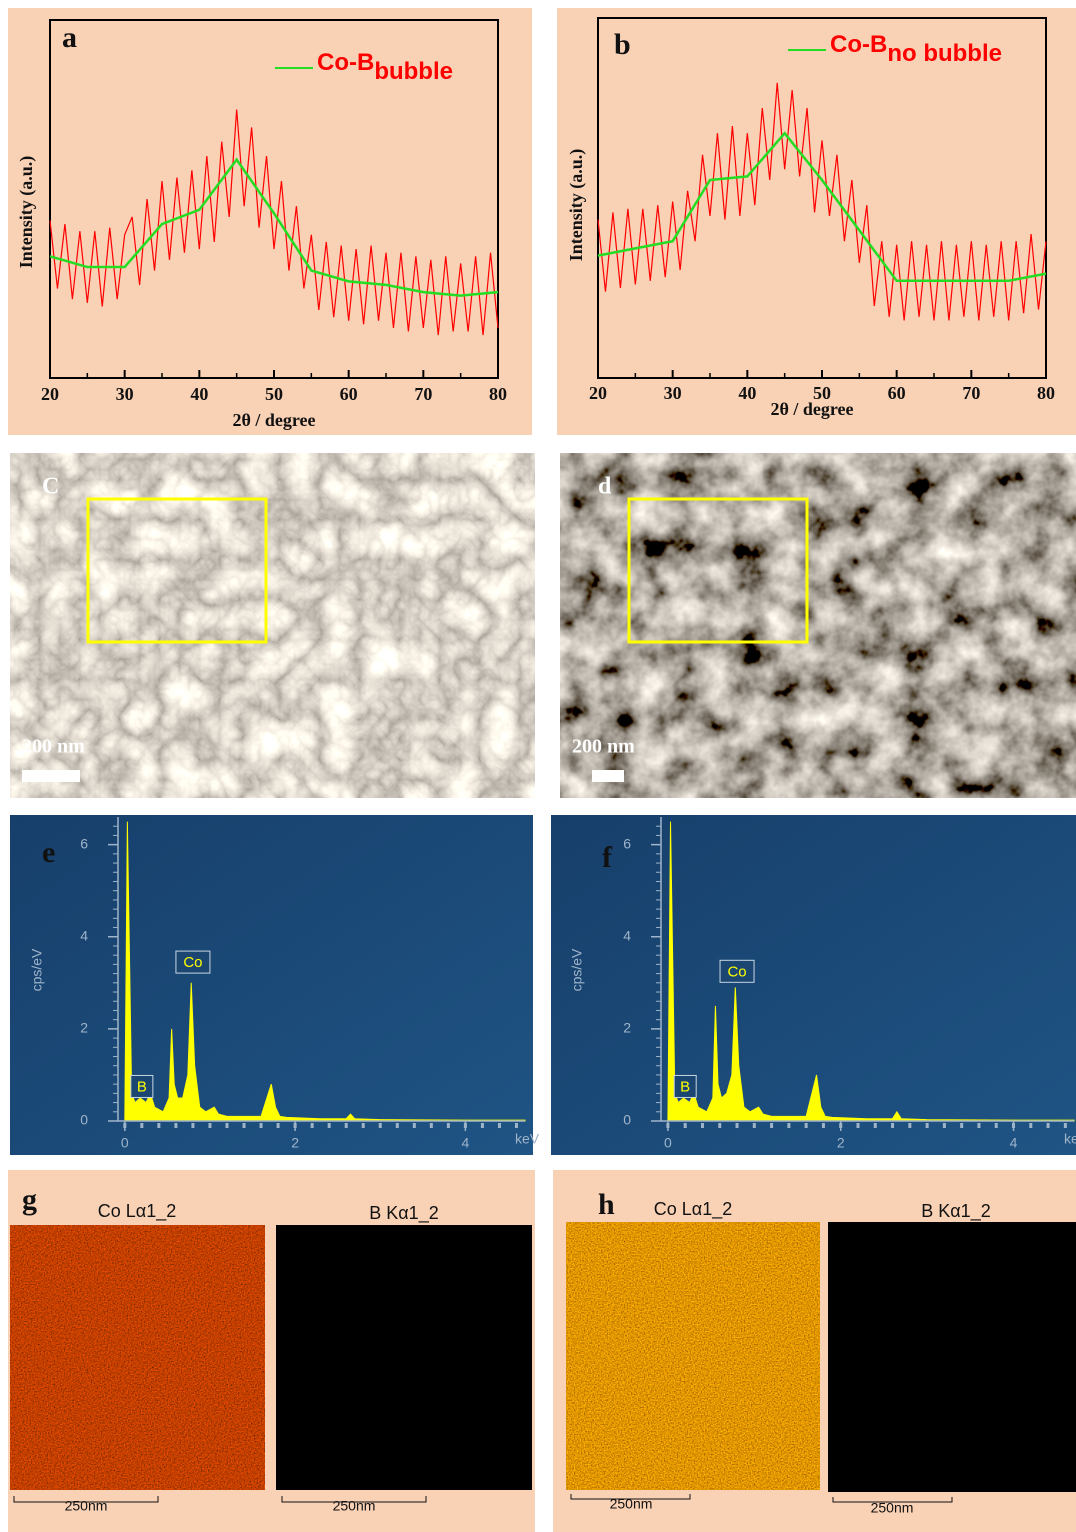 Image resolution: width=1076 pixels, height=1532 pixels. What do you see at coordinates (576, 205) in the screenshot?
I see `y-axis-title: Intensity (a.u.)` at bounding box center [576, 205].